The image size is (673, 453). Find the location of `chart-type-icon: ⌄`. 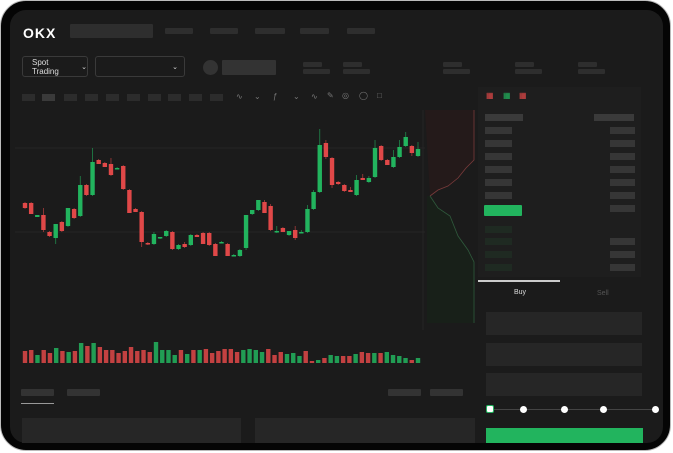

chart-type-icon: ⌄ is located at coordinates (257, 96).